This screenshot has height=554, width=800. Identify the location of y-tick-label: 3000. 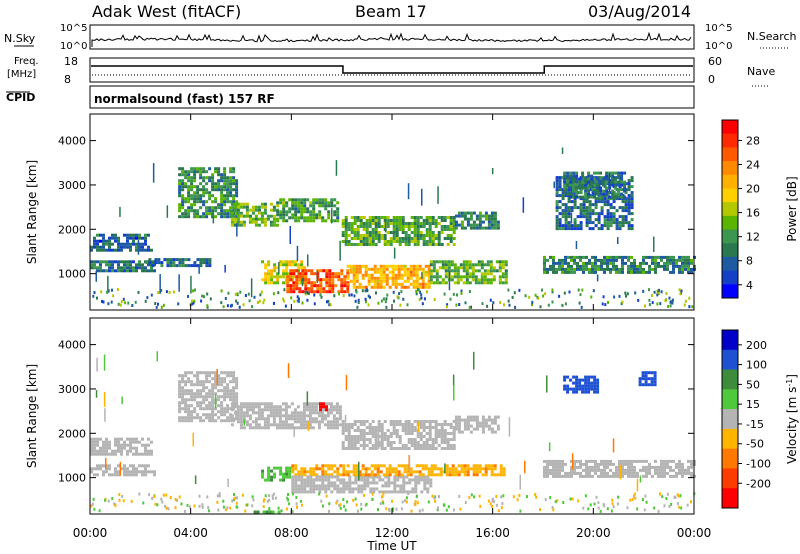
(72, 389).